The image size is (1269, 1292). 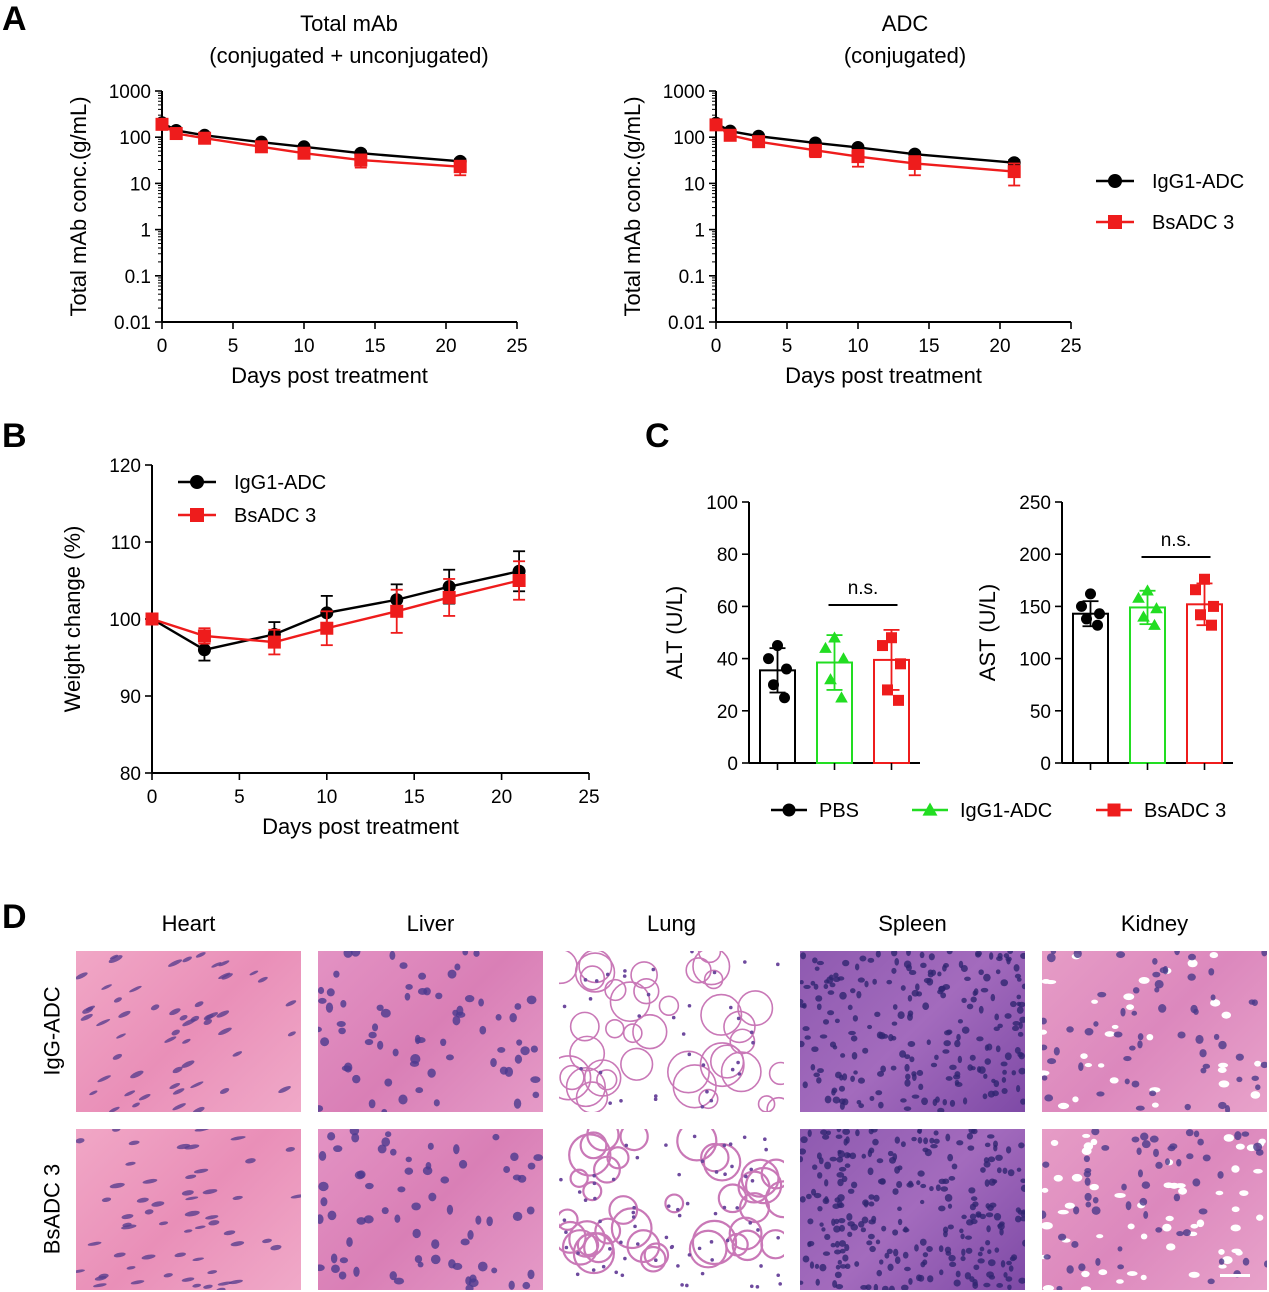 What do you see at coordinates (684, 92) in the screenshot?
I see `y-tick-label: 1000` at bounding box center [684, 92].